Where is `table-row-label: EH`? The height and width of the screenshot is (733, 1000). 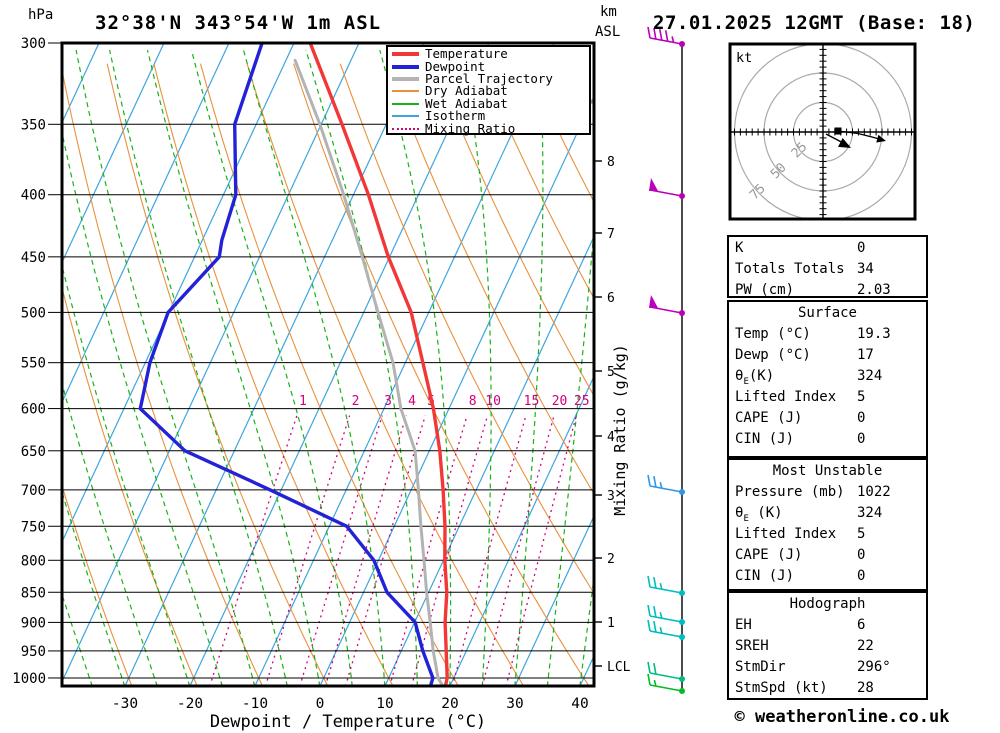 table-row-label: EH is located at coordinates (743, 625).